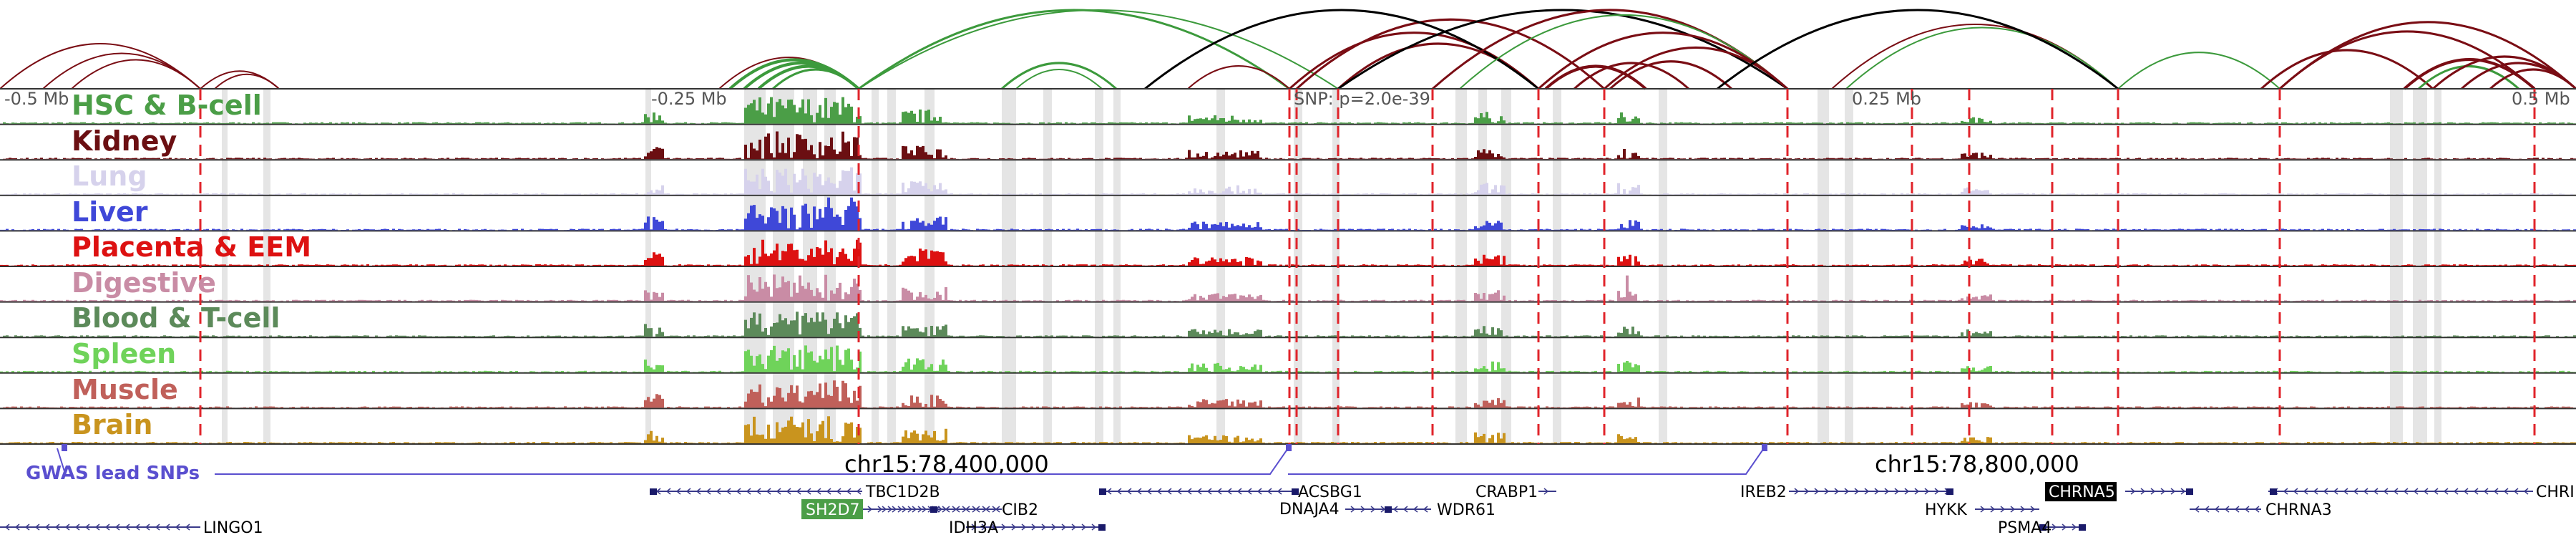 This screenshot has height=540, width=2576. Describe the element at coordinates (1466, 510) in the screenshot. I see `gene-label: WDR61` at that location.